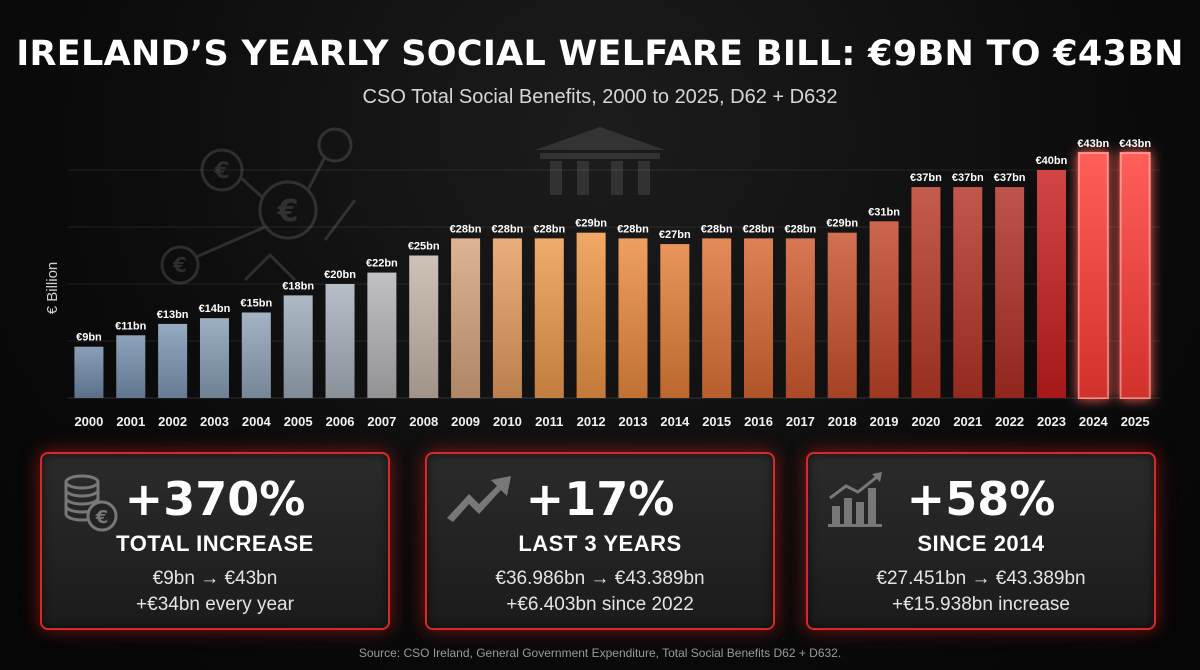 The width and height of the screenshot is (1200, 670). I want to click on x-tick-2017: 2017, so click(800, 421).